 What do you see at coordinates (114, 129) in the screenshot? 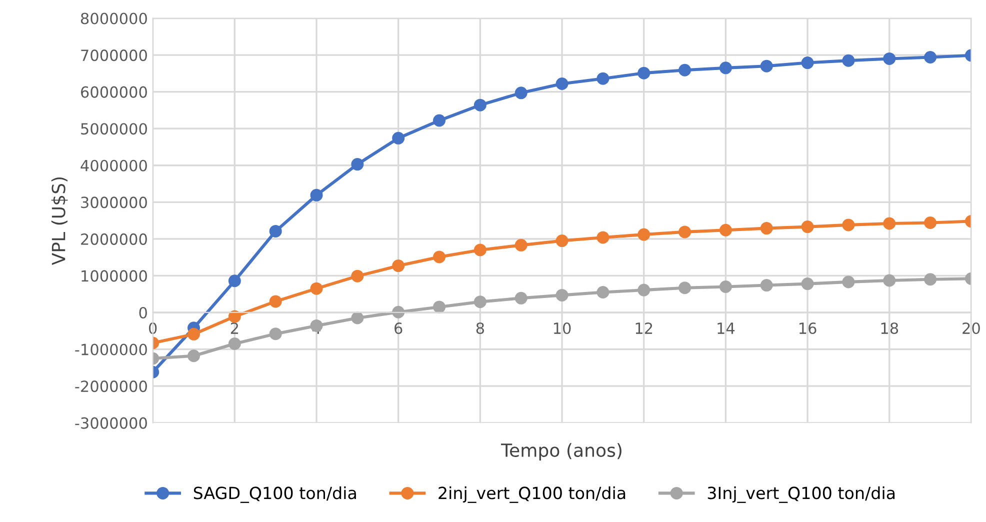
I see `y-tick-label: 5000000` at bounding box center [114, 129].